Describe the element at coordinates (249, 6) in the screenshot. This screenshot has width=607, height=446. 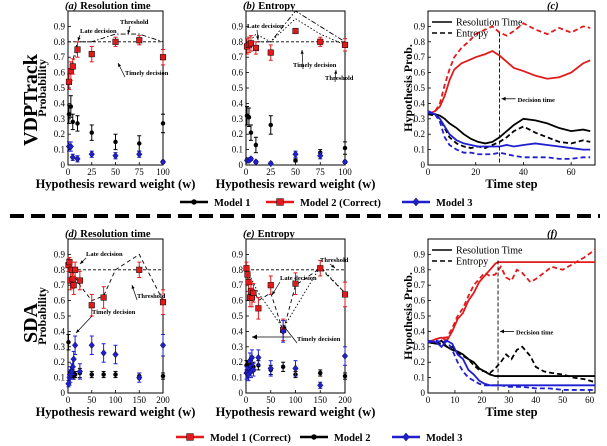
I see `panel-letter: (b)` at that location.